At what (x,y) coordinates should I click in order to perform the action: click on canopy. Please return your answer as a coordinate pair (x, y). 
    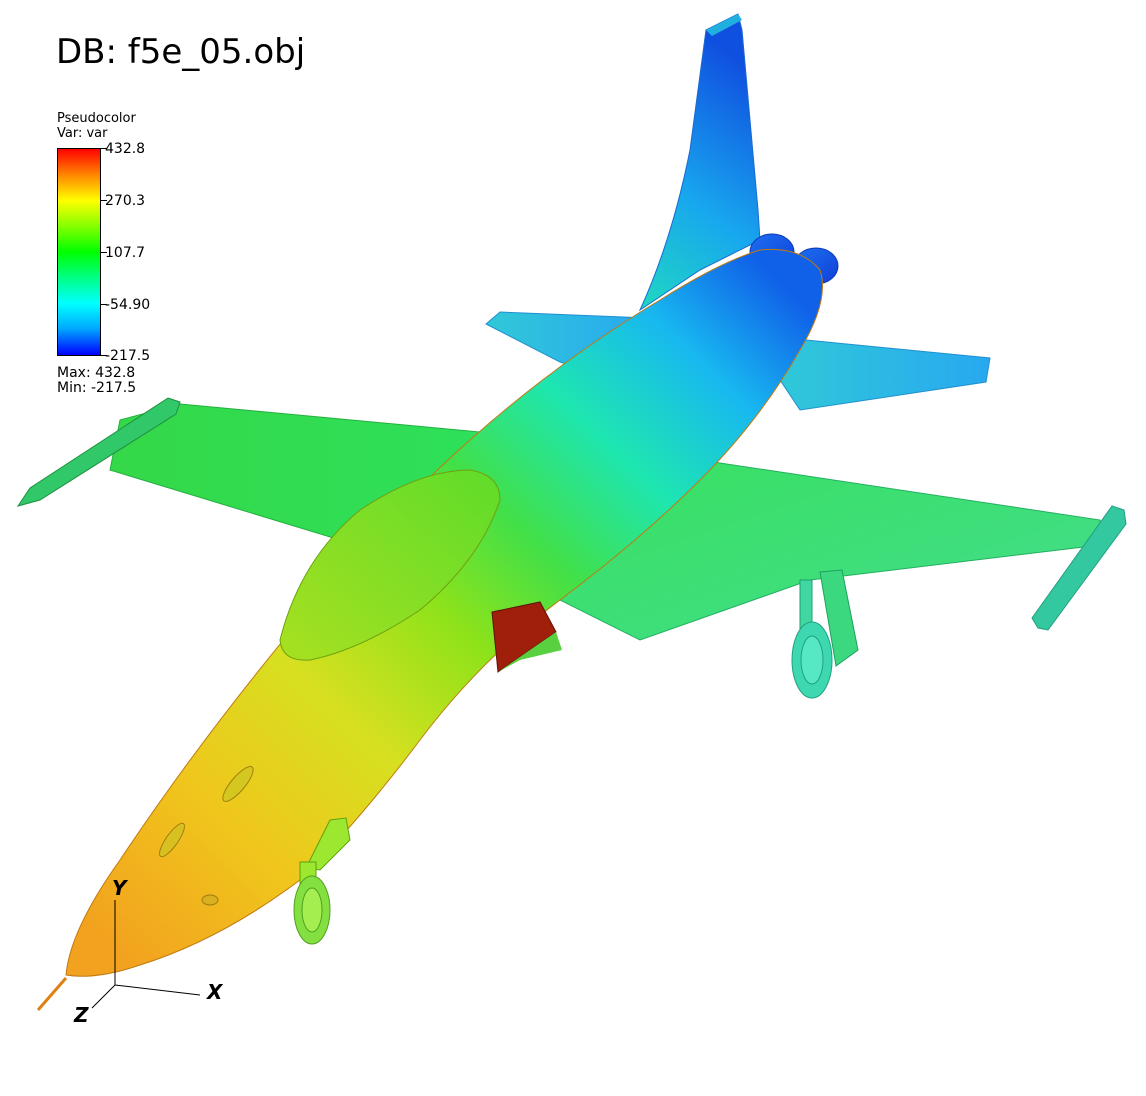
    Looking at the image, I should click on (390, 565).